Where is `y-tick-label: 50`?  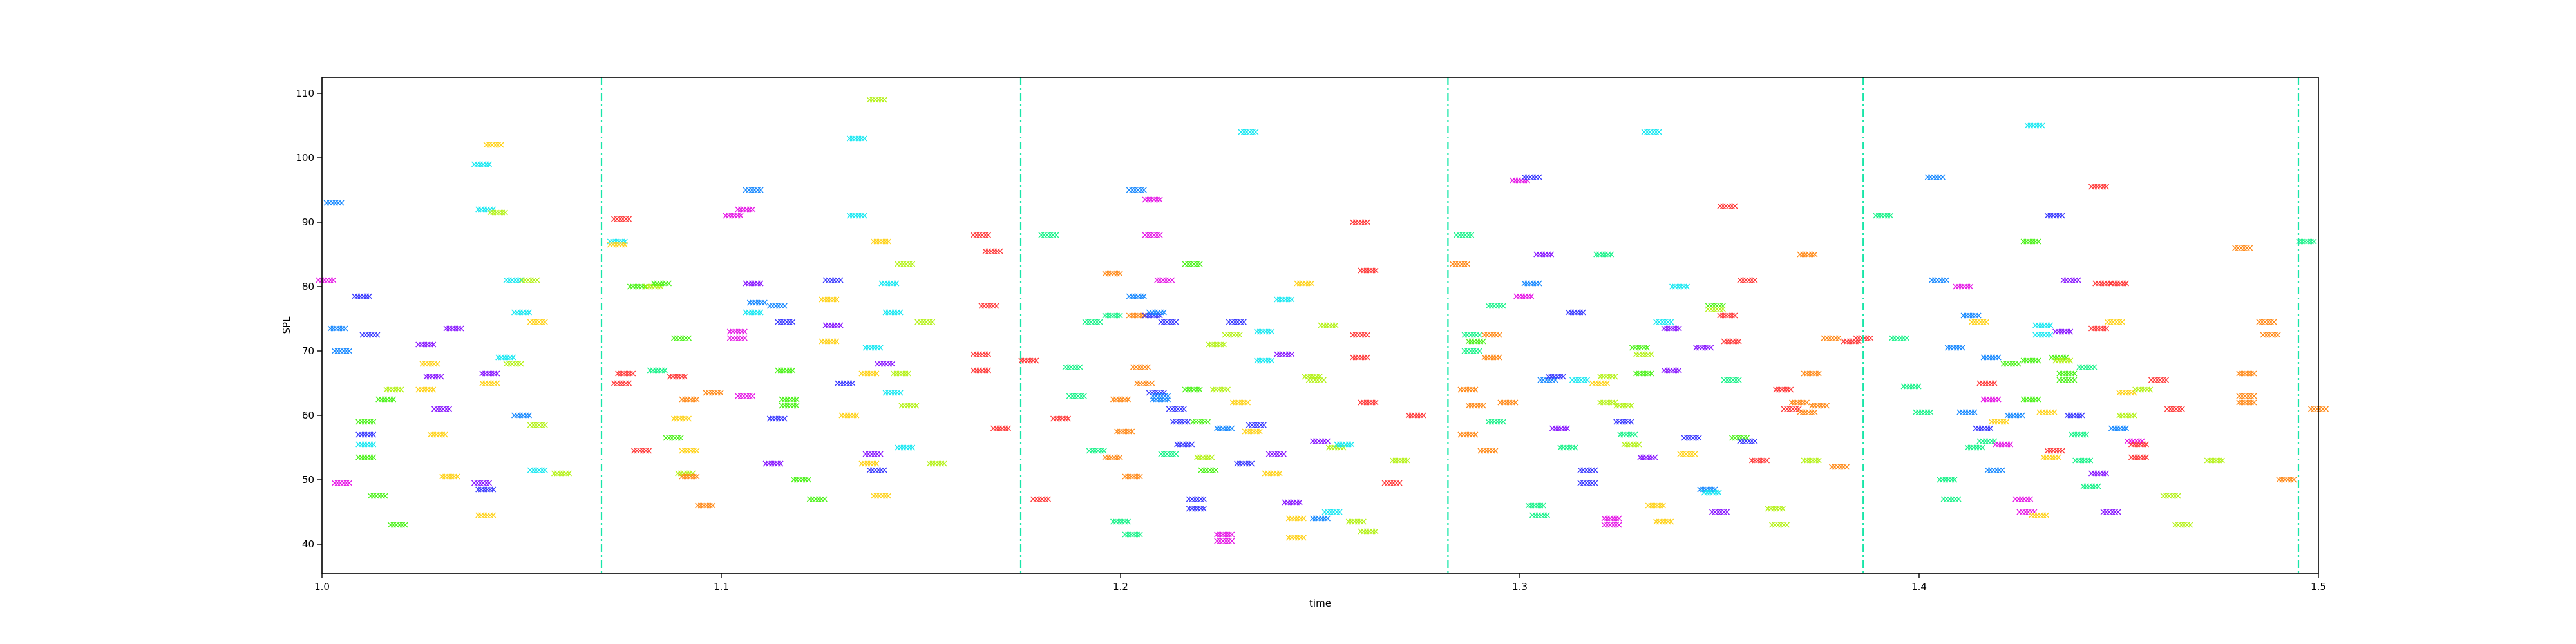 y-tick-label: 50 is located at coordinates (308, 480).